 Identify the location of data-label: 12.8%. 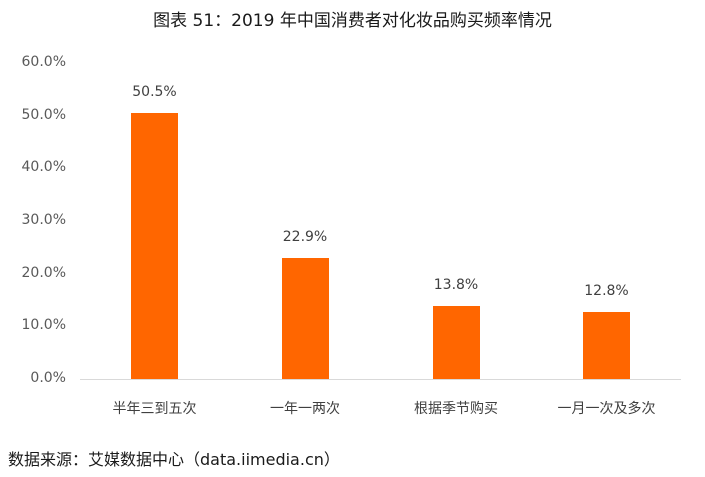
(606, 290).